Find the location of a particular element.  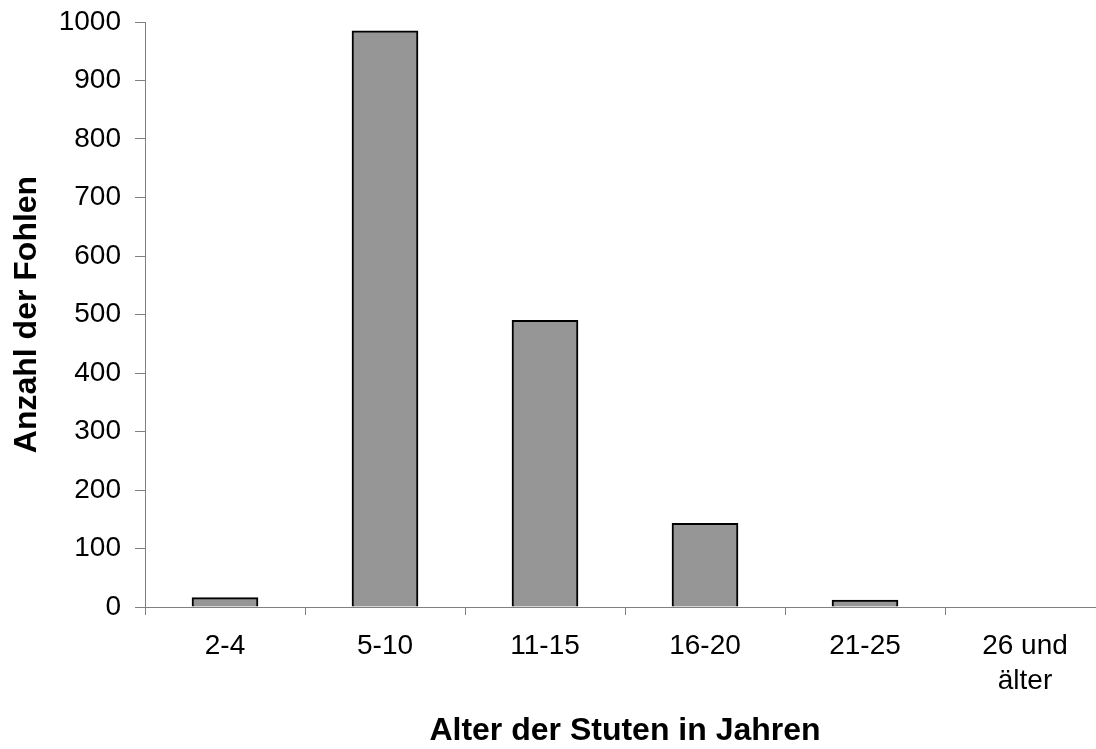

y-tick-label: 800 is located at coordinates (97, 137).